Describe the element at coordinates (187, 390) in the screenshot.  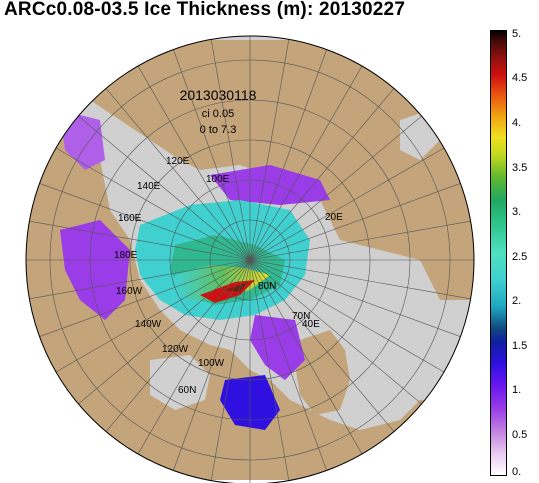
I see `label-60n: 60N` at that location.